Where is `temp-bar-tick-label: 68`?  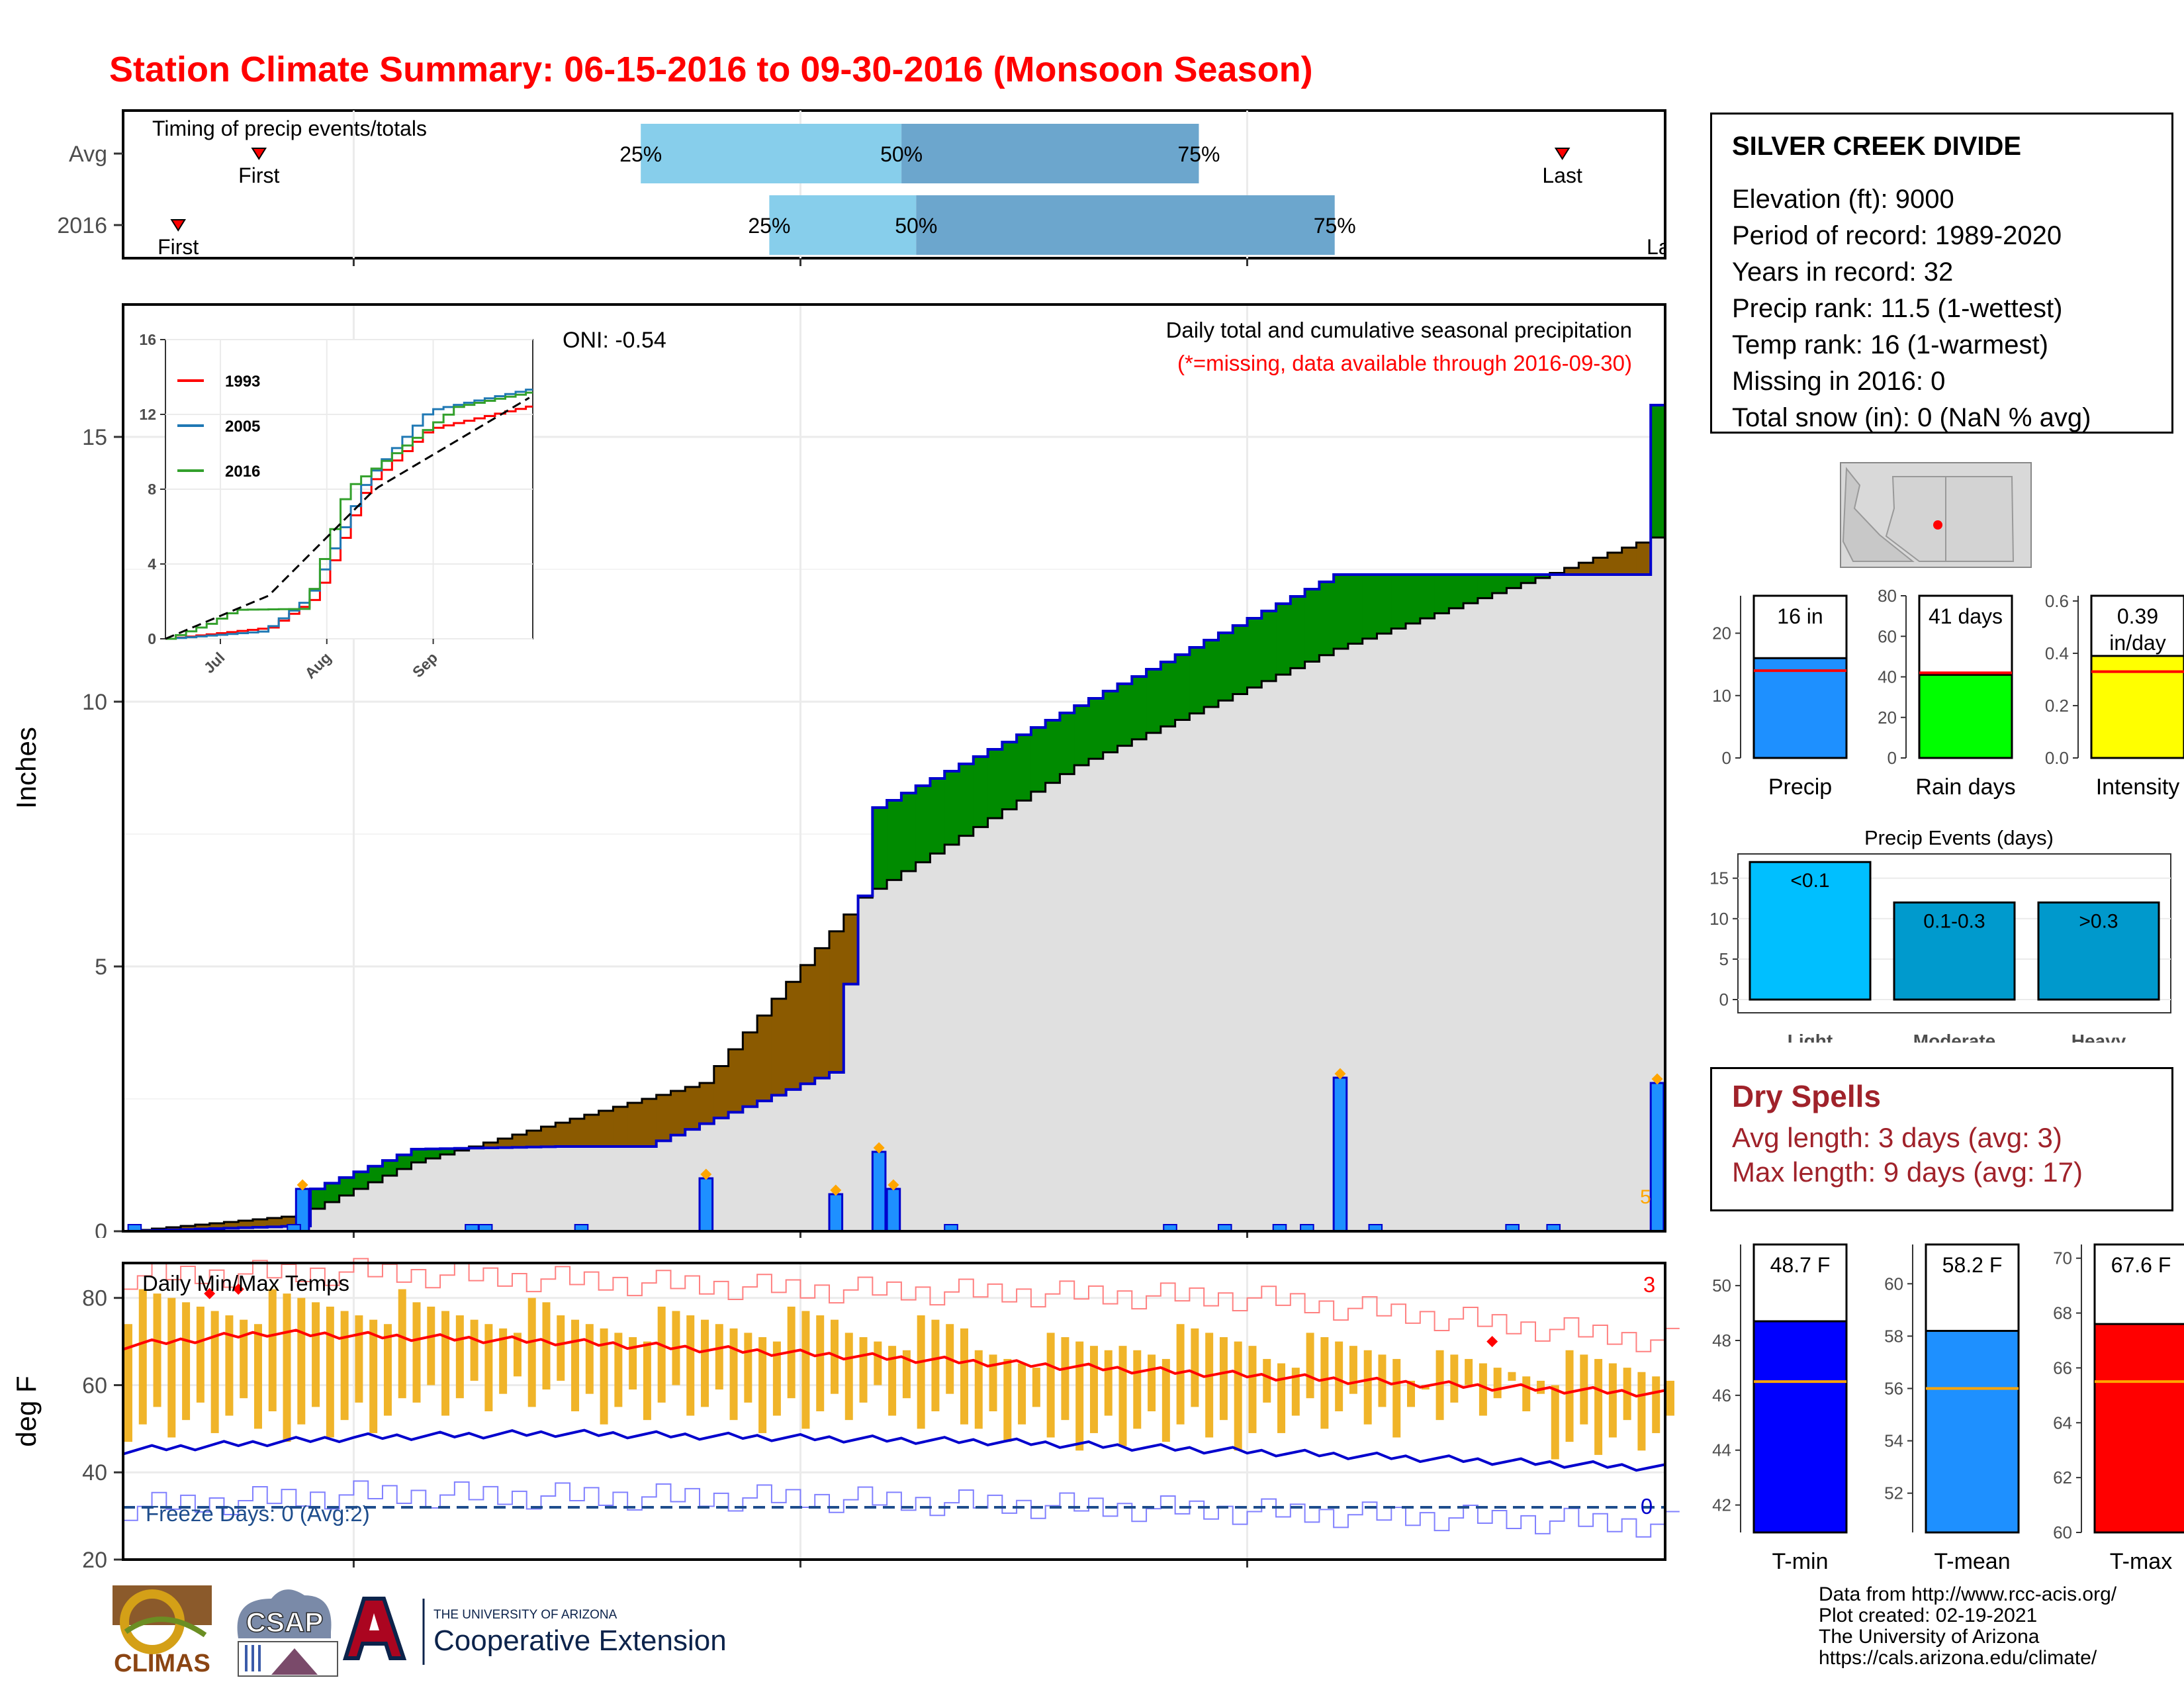 temp-bar-tick-label: 68 is located at coordinates (2062, 1313).